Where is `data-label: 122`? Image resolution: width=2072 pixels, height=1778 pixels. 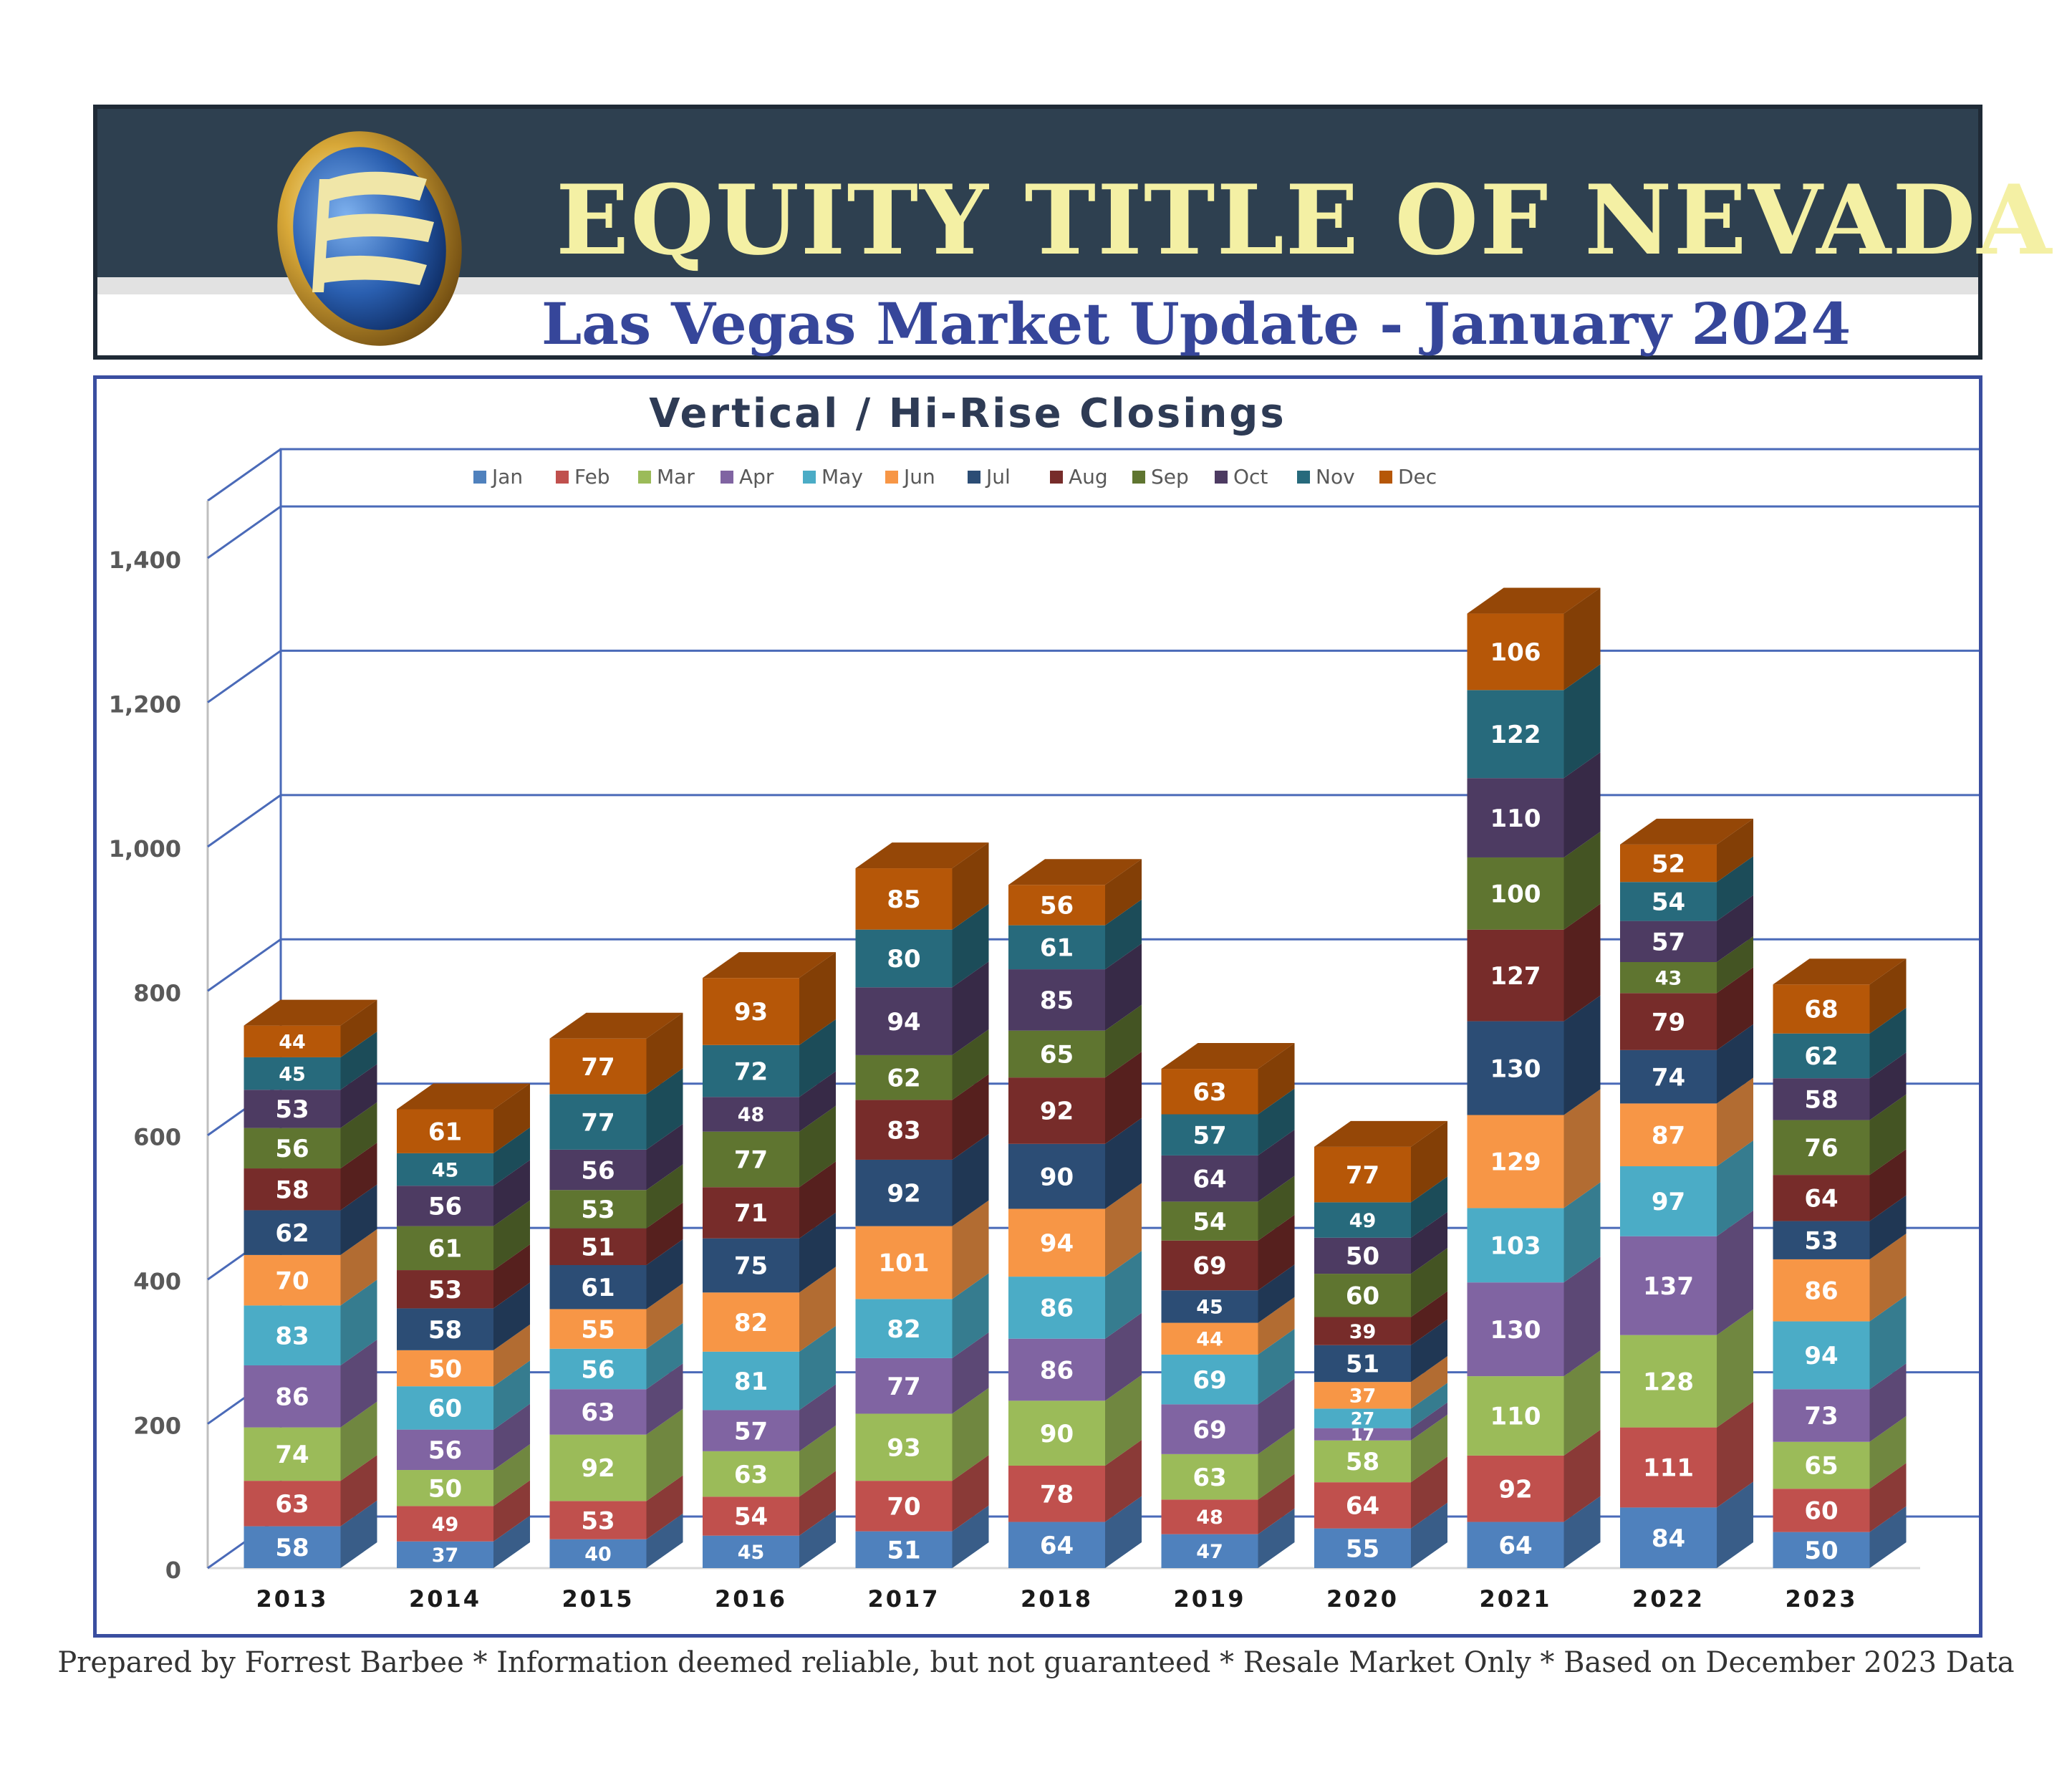
data-label: 122 is located at coordinates (1515, 735).